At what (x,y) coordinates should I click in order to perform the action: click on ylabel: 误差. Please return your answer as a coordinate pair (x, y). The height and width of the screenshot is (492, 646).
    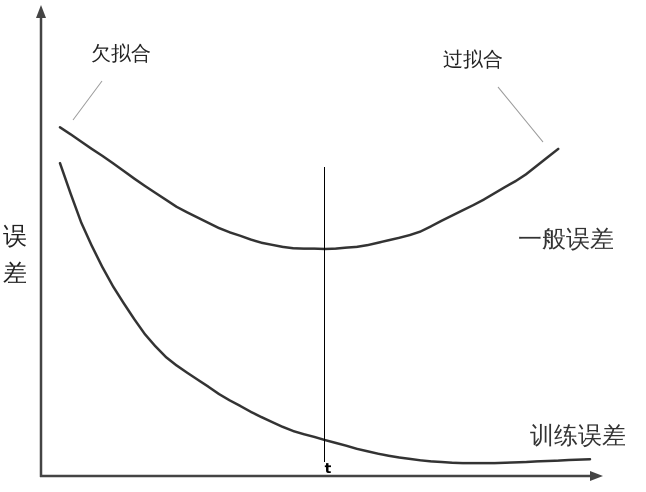
    Looking at the image, I should click on (15, 254).